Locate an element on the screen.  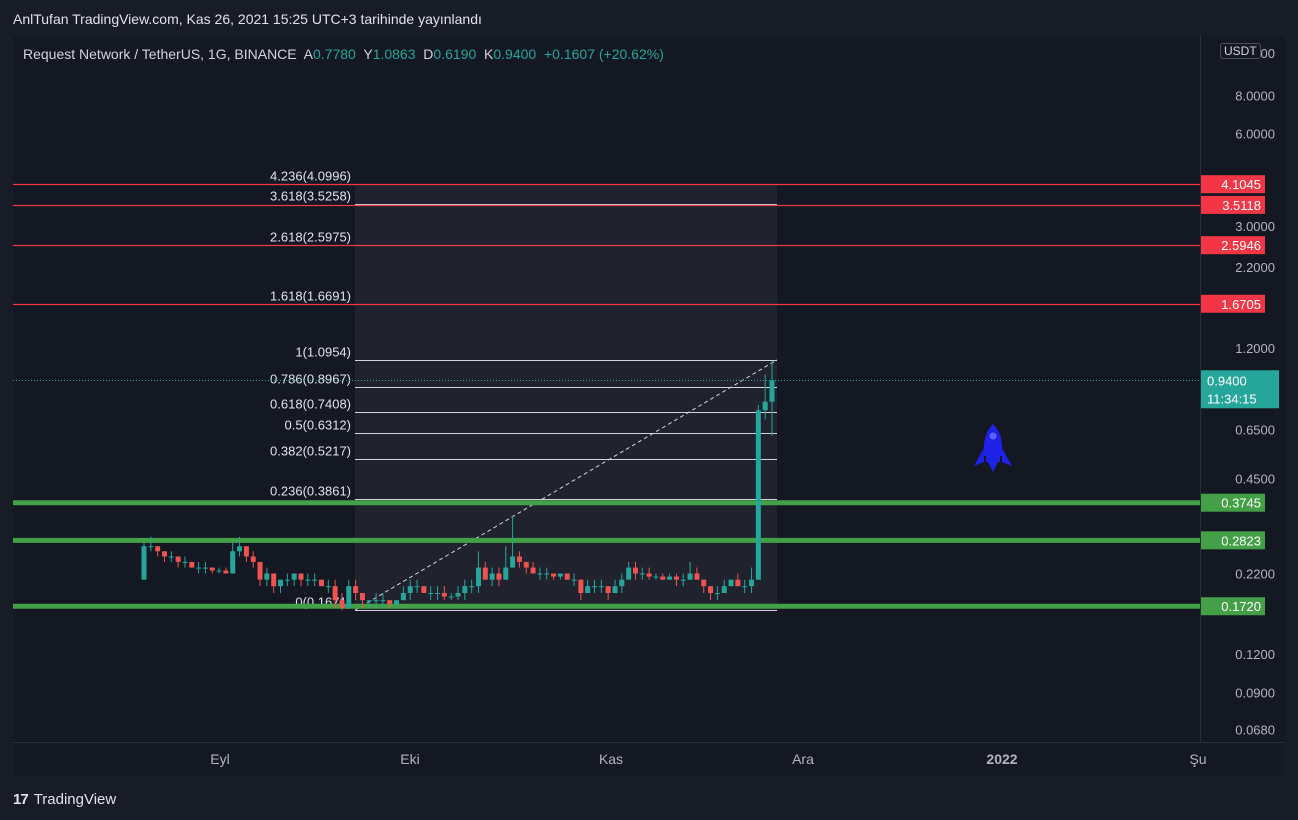
legend-low-key: D is located at coordinates (428, 54).